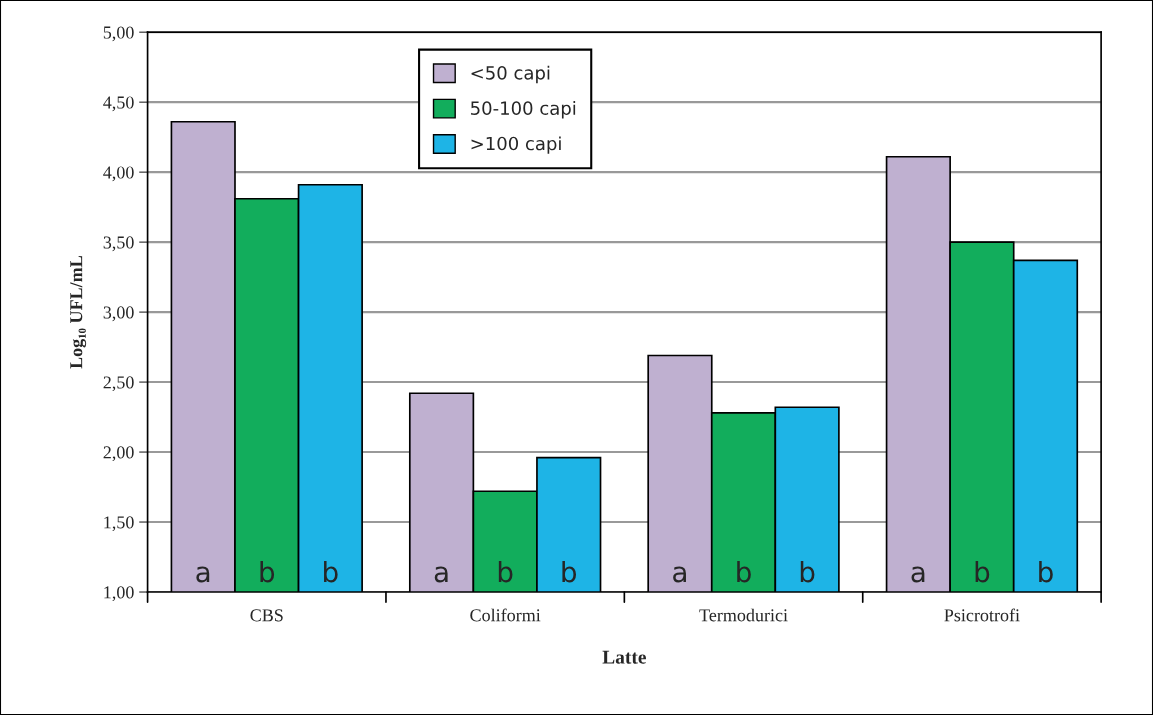  What do you see at coordinates (624, 657) in the screenshot?
I see `x-axis-title: Latte` at bounding box center [624, 657].